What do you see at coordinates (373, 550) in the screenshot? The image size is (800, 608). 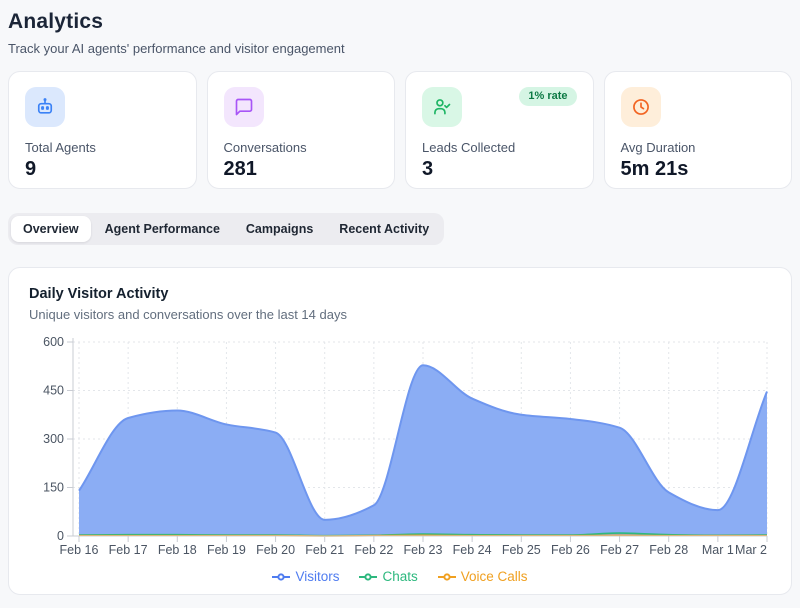 I see `x-axis-tick-label: Feb 22` at bounding box center [373, 550].